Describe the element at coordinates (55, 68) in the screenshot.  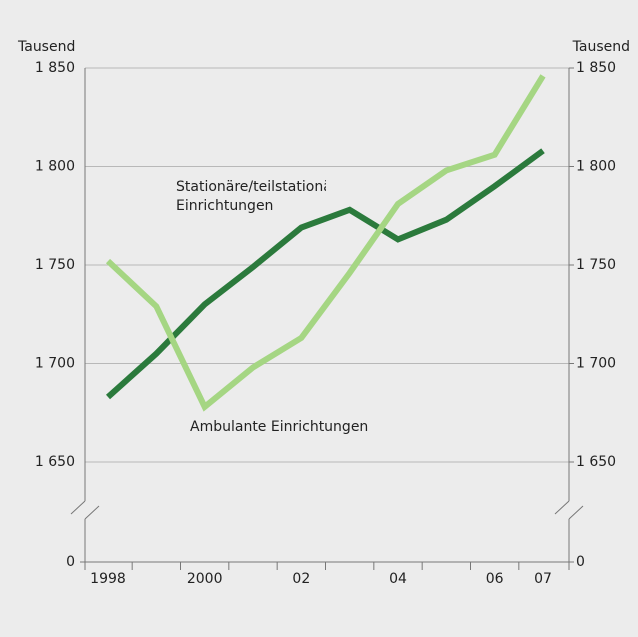
I see `y-tick-label: 1 850` at that location.